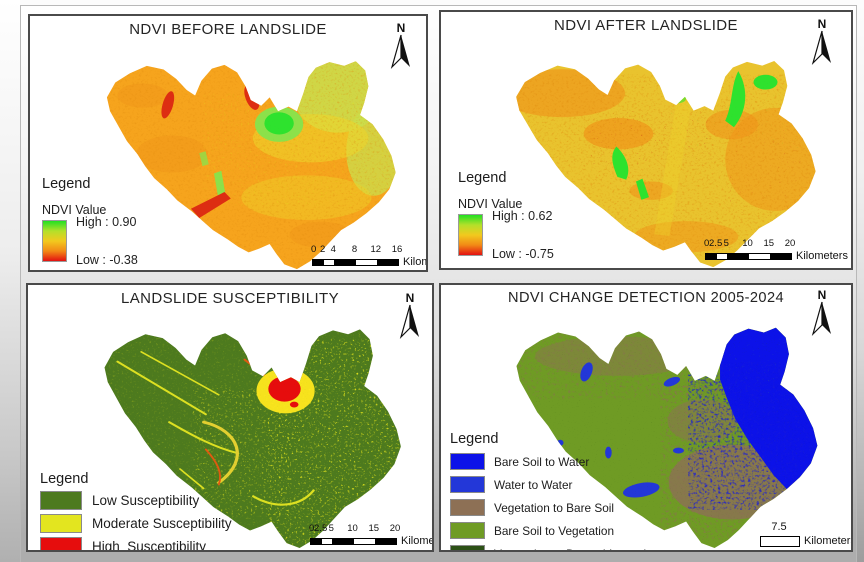  I want to click on legend-item-label: High Susceptibility, so click(149, 545).